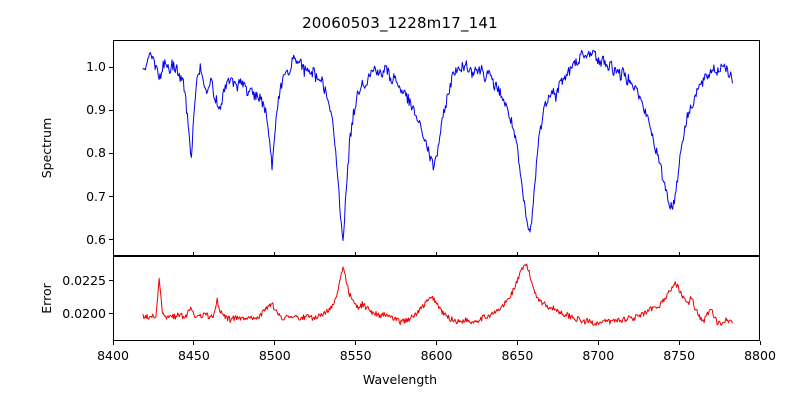  What do you see at coordinates (96, 196) in the screenshot?
I see `y-tick-label-spectrum: 0.7` at bounding box center [96, 196].